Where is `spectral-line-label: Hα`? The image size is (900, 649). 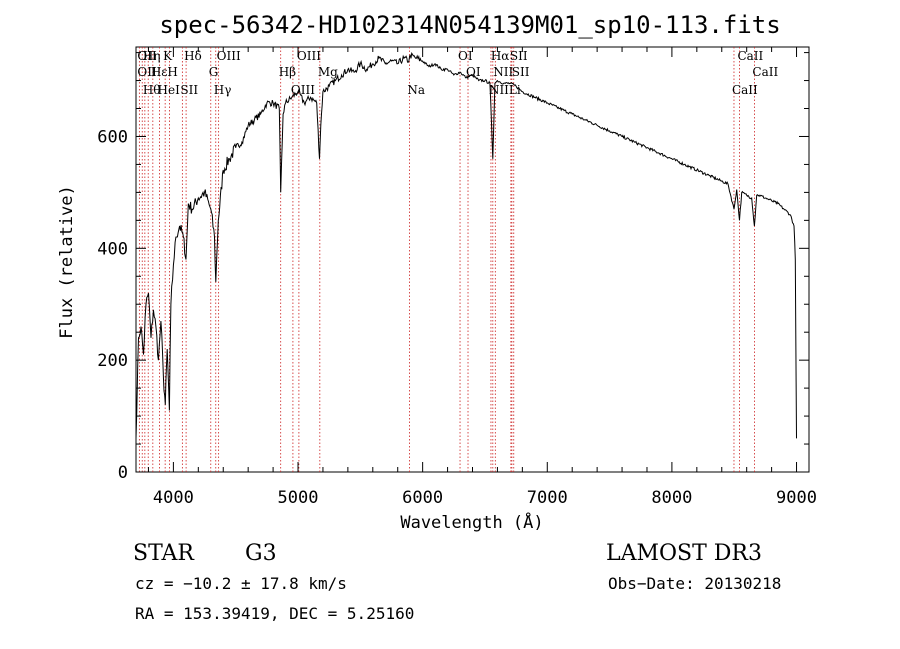
spectral-line-label: Hα is located at coordinates (500, 56).